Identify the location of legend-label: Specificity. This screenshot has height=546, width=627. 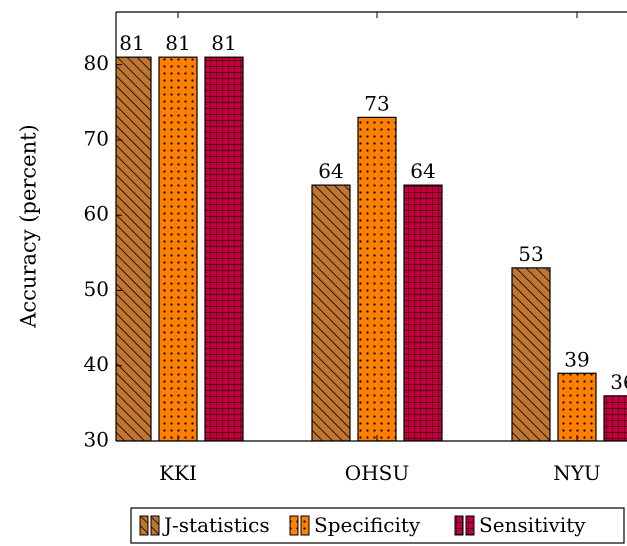
(367, 525).